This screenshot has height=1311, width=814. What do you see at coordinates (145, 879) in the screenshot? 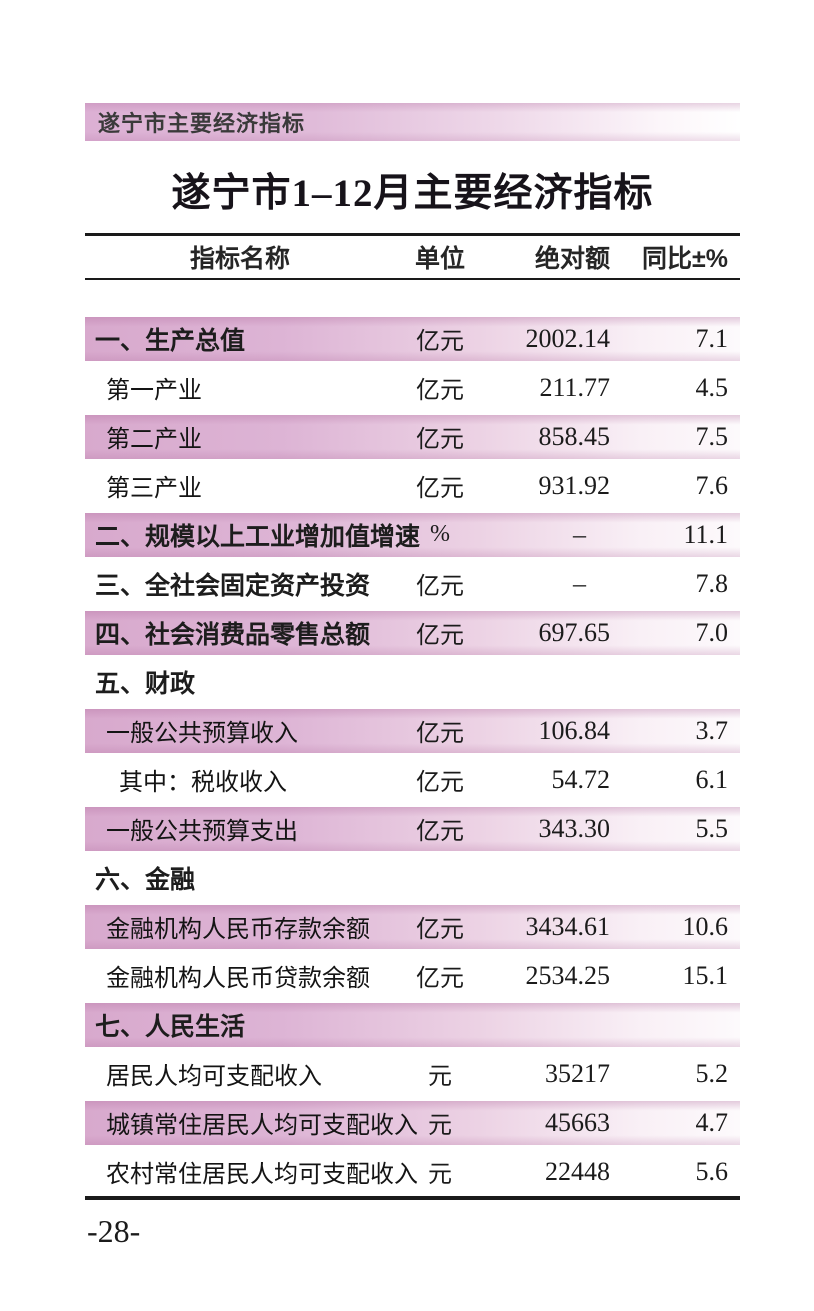
I see `cell-indicator-name: 六、金融` at bounding box center [145, 879].